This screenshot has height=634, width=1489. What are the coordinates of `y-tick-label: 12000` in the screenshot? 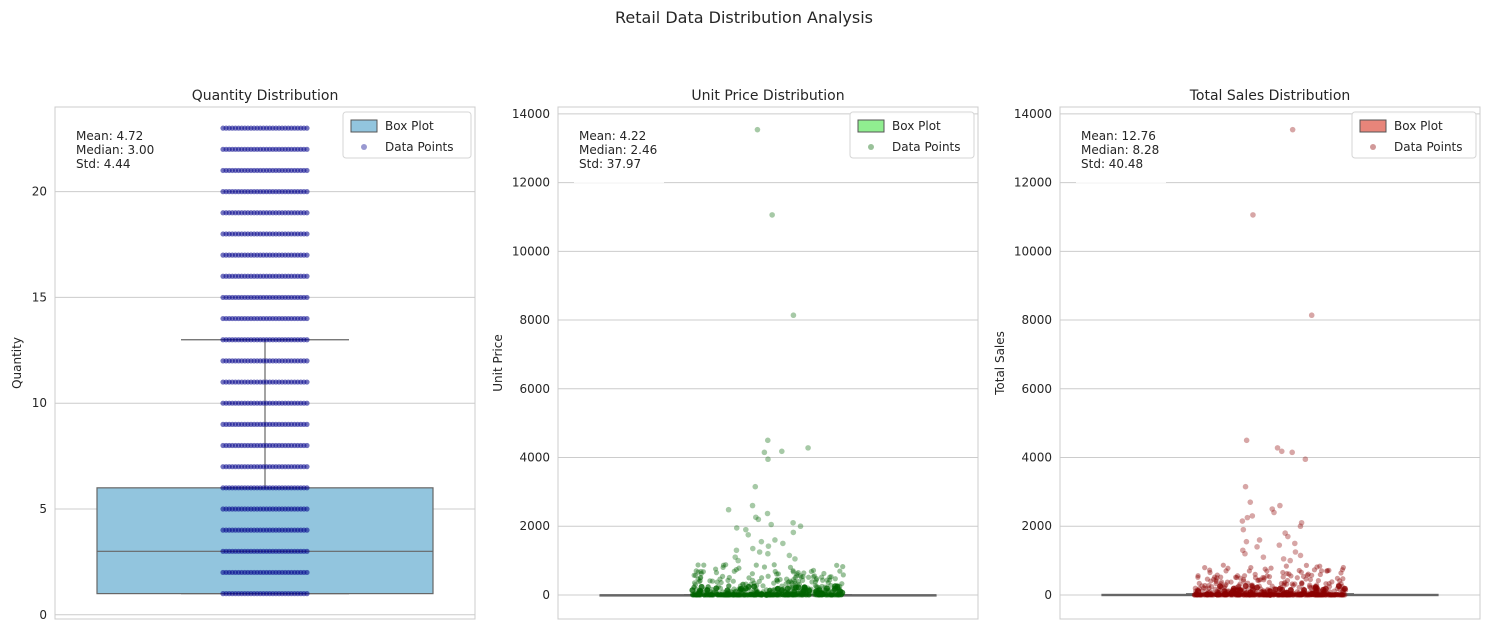 It's located at (1033, 183).